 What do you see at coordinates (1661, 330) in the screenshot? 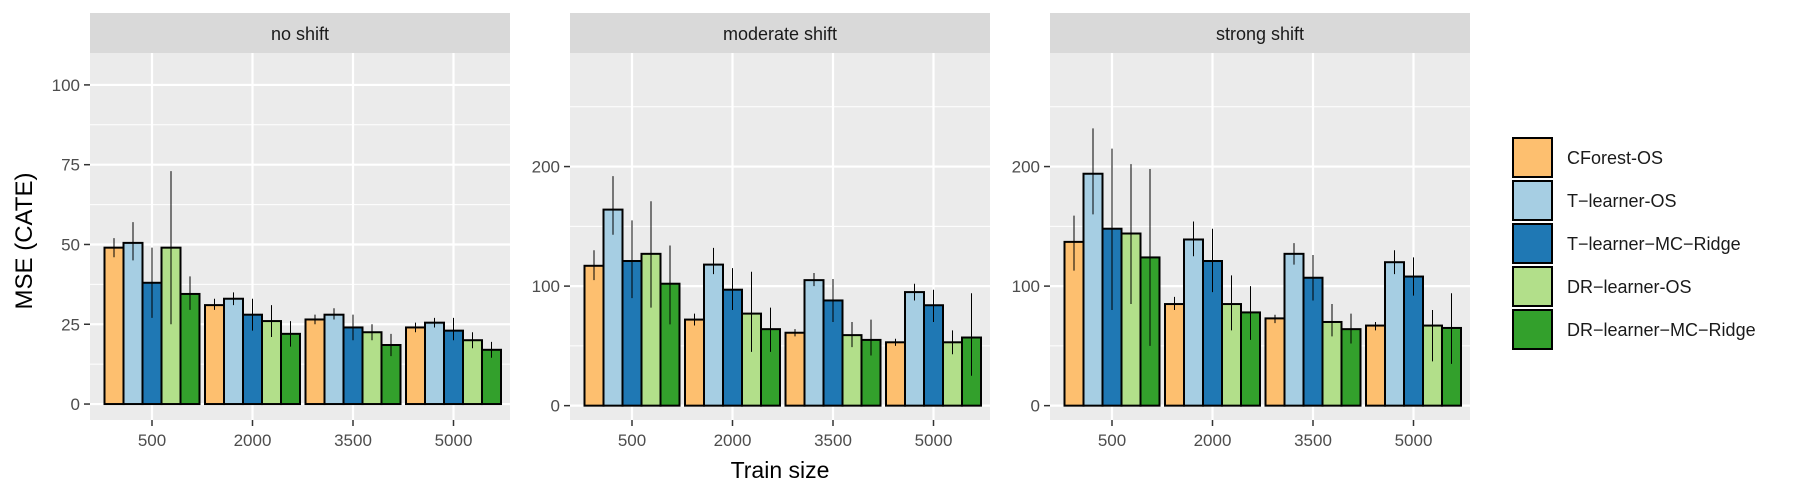
I see `legend-label-4: DR−learner−MC−Ridge` at bounding box center [1661, 330].